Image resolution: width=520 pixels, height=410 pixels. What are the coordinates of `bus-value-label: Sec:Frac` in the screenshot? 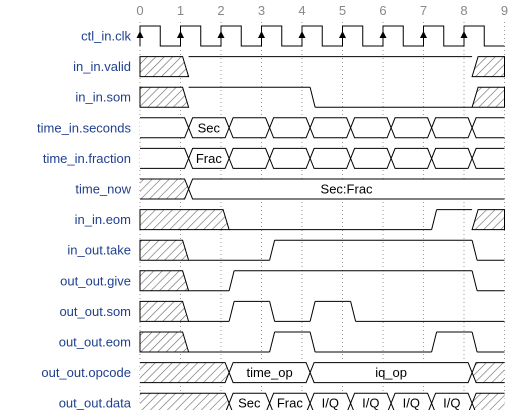 It's located at (347, 189).